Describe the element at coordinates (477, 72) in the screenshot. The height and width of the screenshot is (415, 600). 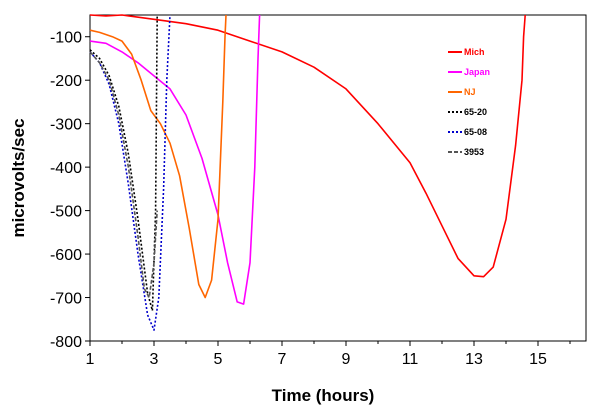
I see `legend-label: Japan` at that location.